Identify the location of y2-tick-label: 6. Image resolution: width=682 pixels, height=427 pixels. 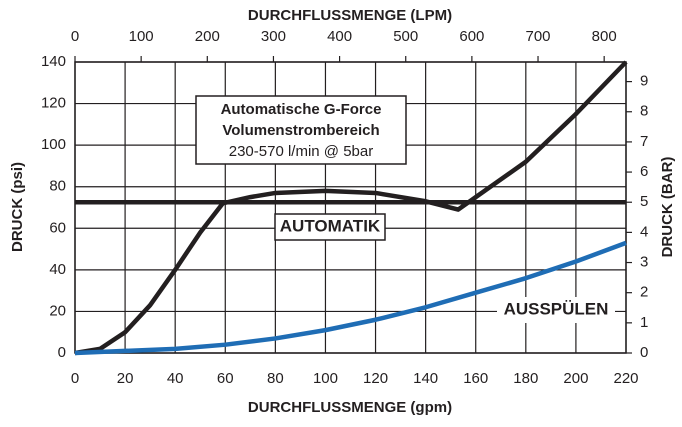
(644, 171).